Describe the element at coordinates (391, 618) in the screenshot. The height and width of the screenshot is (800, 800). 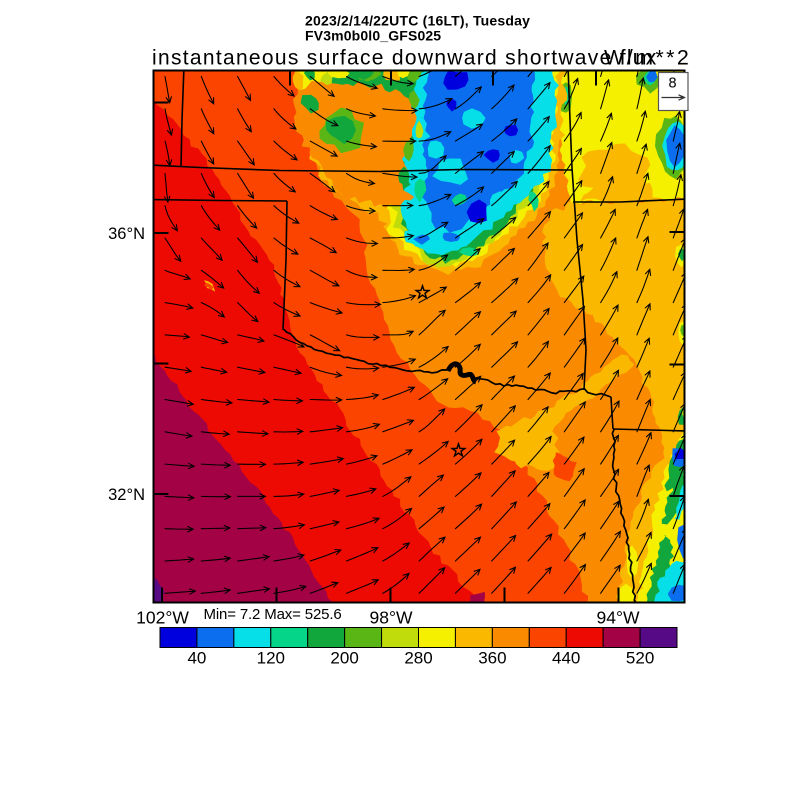
I see `svg-text: 98°W` at that location.